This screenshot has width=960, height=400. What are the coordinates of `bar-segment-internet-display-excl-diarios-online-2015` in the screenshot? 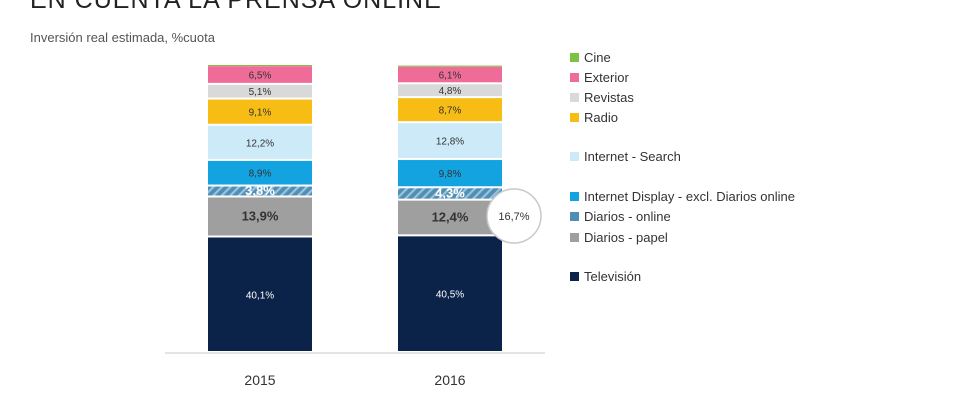 It's located at (260, 172).